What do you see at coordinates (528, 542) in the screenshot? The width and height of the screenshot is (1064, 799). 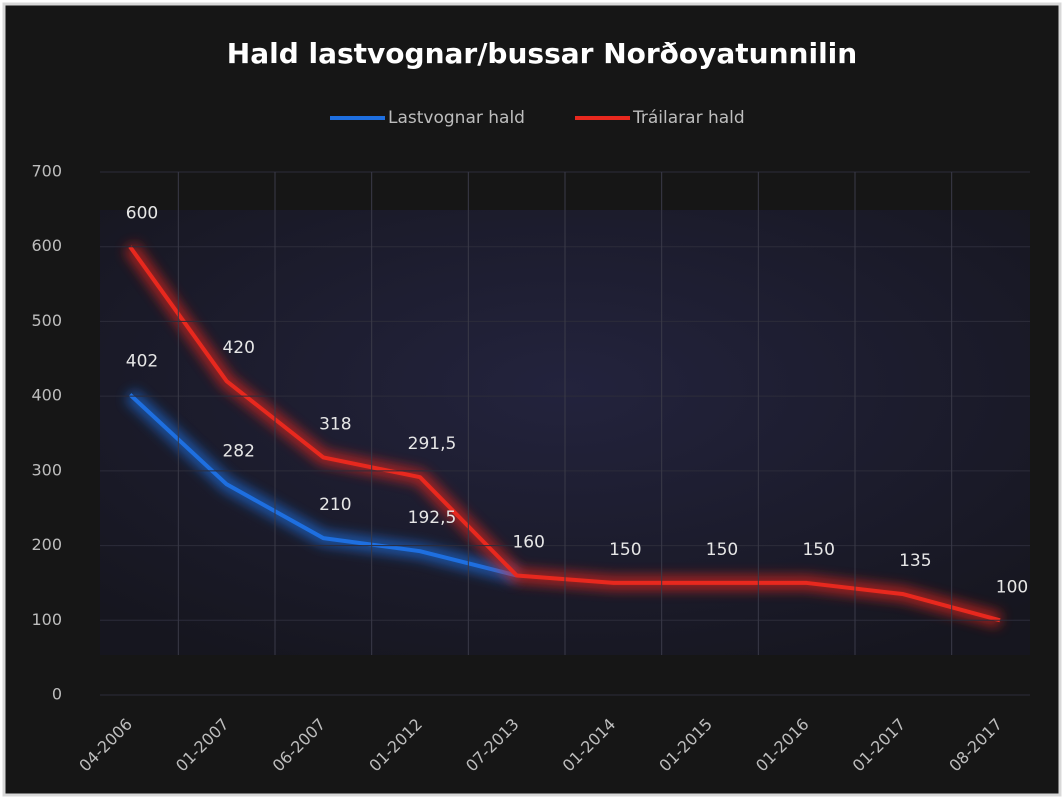 I see `data-label: 160` at bounding box center [528, 542].